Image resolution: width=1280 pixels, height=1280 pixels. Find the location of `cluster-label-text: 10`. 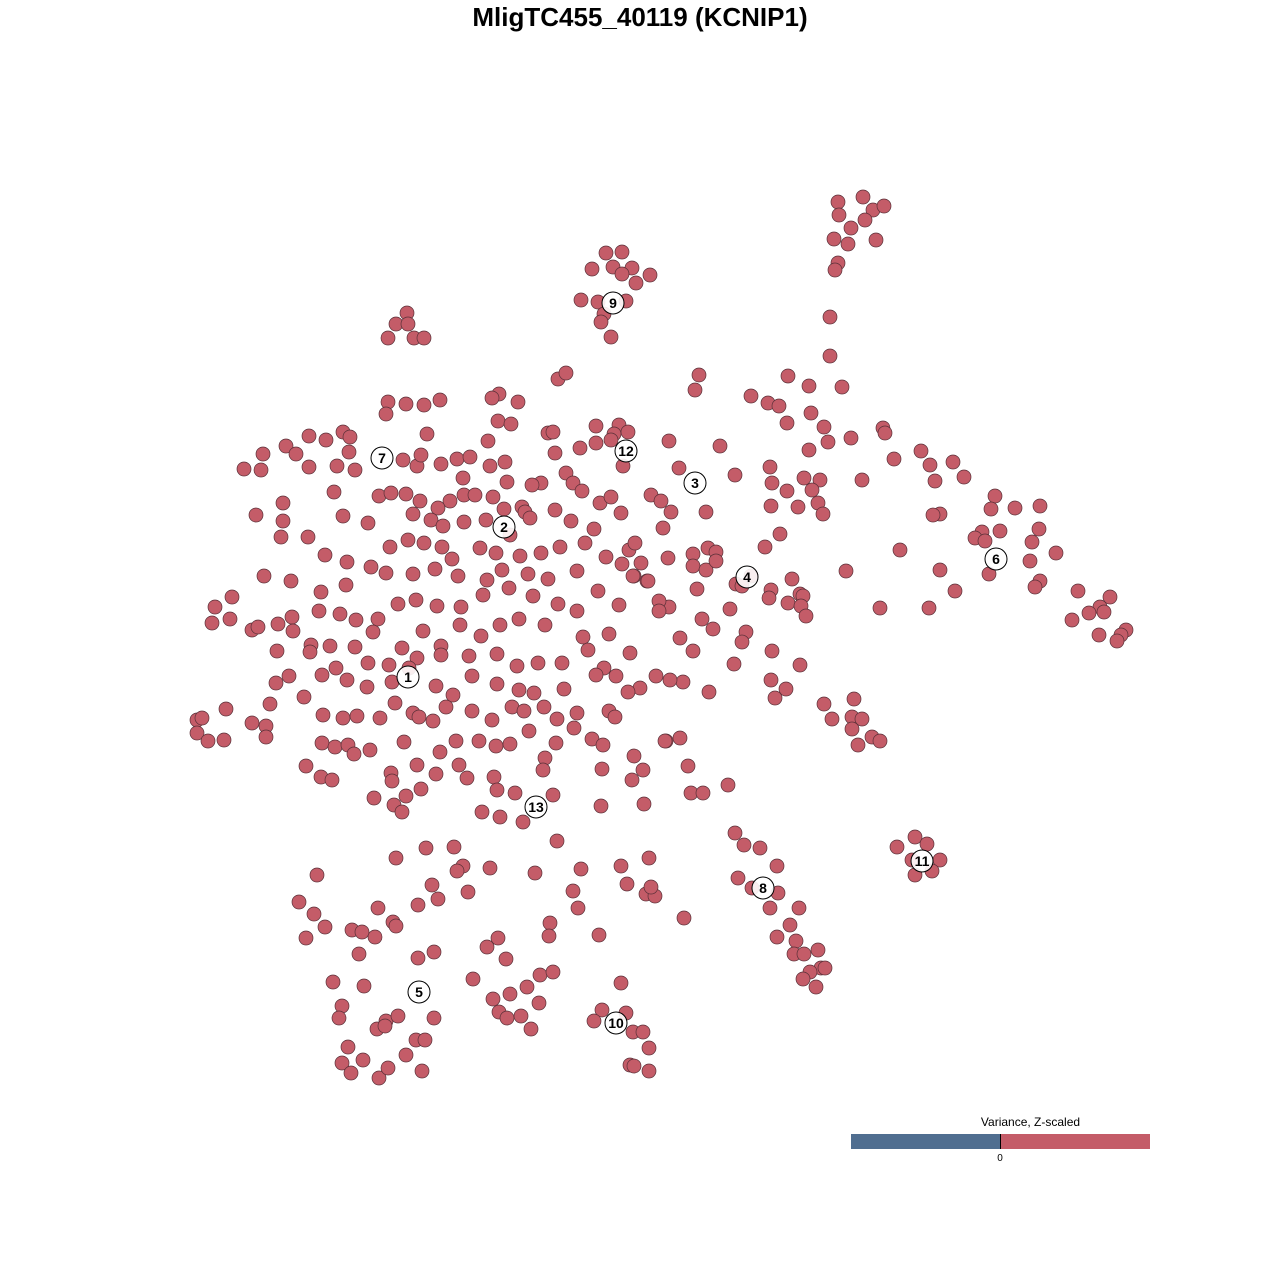

cluster-label-text: 10 is located at coordinates (616, 1023).